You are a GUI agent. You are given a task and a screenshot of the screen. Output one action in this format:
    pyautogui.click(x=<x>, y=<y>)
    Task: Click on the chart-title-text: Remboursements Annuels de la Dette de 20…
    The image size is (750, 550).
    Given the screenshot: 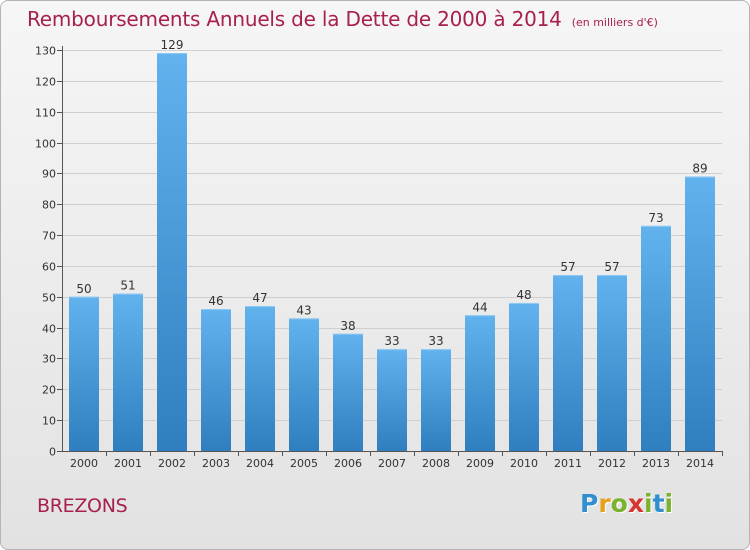 What is the action you would take?
    pyautogui.click(x=294, y=19)
    